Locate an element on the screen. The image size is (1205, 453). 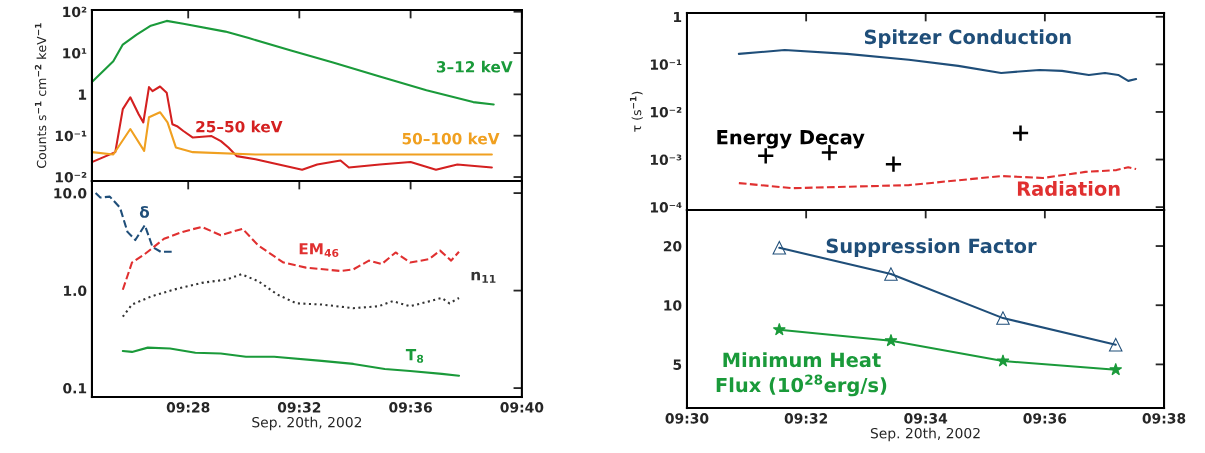
y-tick-label: 1.0 is located at coordinates (75, 291).